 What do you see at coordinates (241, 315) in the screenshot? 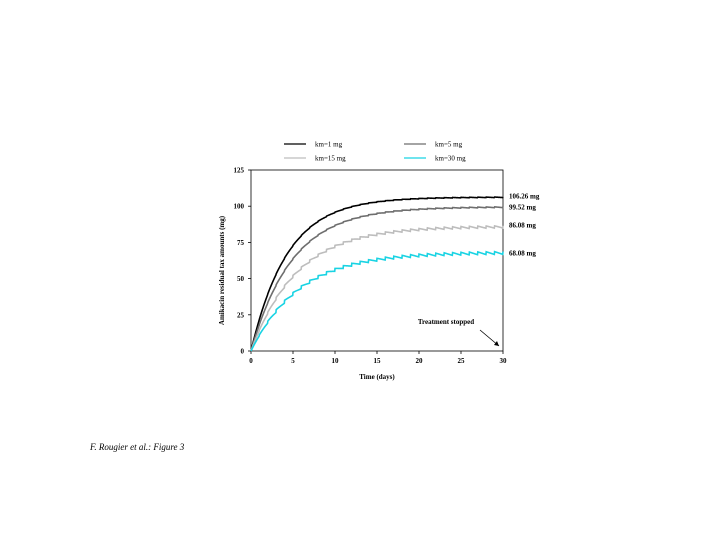
I see `y-tick-label: 25` at bounding box center [241, 315].